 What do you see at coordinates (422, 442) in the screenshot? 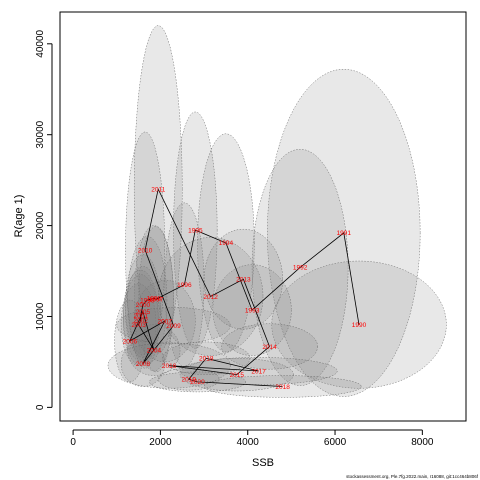
I see `x-tick-label: 8000` at bounding box center [422, 442].